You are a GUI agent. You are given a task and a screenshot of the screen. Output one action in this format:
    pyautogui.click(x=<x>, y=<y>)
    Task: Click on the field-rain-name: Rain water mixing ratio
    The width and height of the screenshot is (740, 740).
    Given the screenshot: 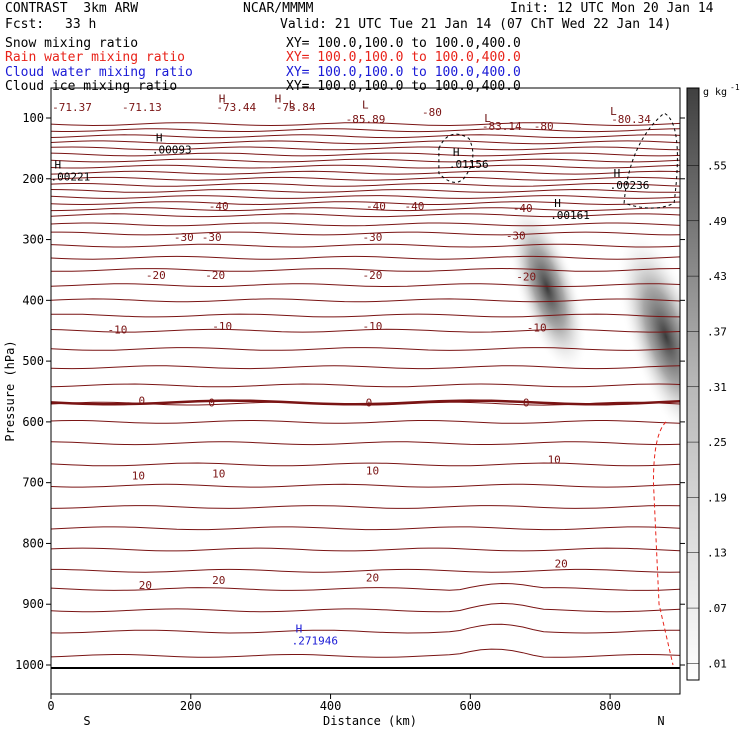 What is the action you would take?
    pyautogui.click(x=95, y=57)
    